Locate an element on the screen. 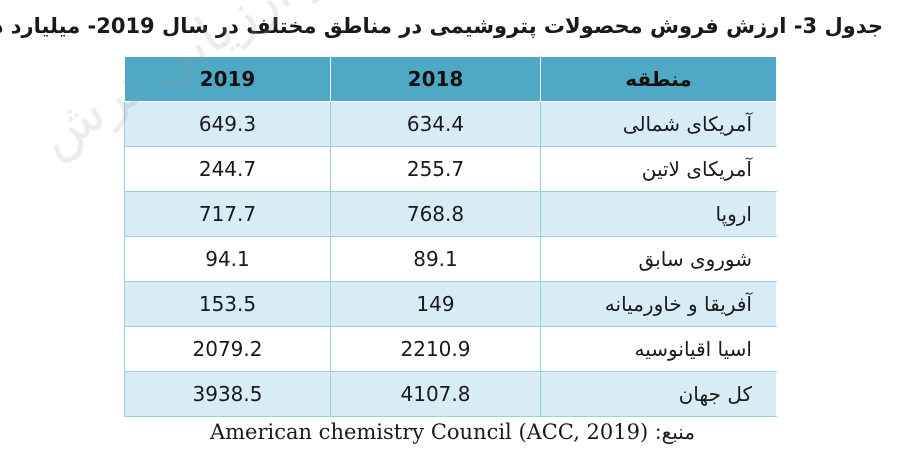 This screenshot has width=905, height=468. value-2018-cell: 89.1 is located at coordinates (435, 259).